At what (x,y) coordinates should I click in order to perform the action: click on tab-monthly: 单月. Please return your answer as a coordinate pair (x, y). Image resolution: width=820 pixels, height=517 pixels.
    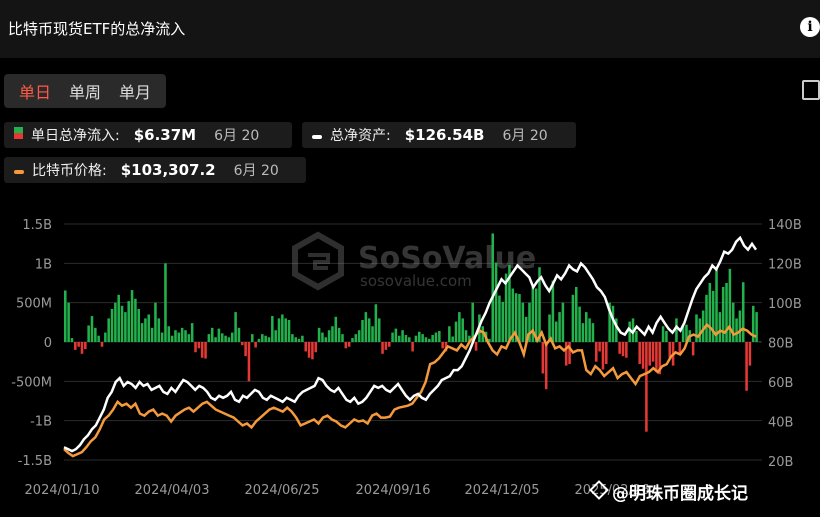
    Looking at the image, I should click on (135, 92).